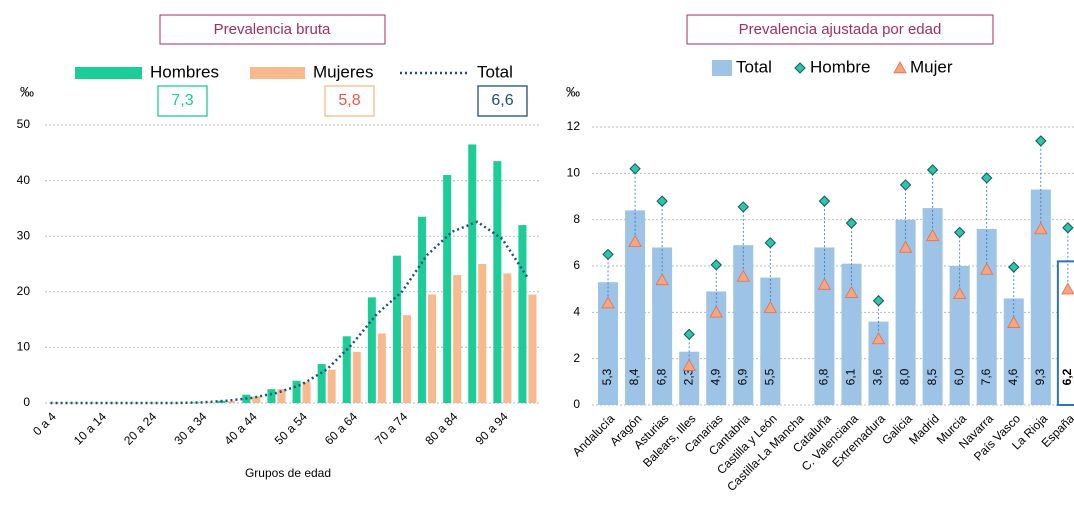  I want to click on y-tick-label: 2, so click(576, 358).